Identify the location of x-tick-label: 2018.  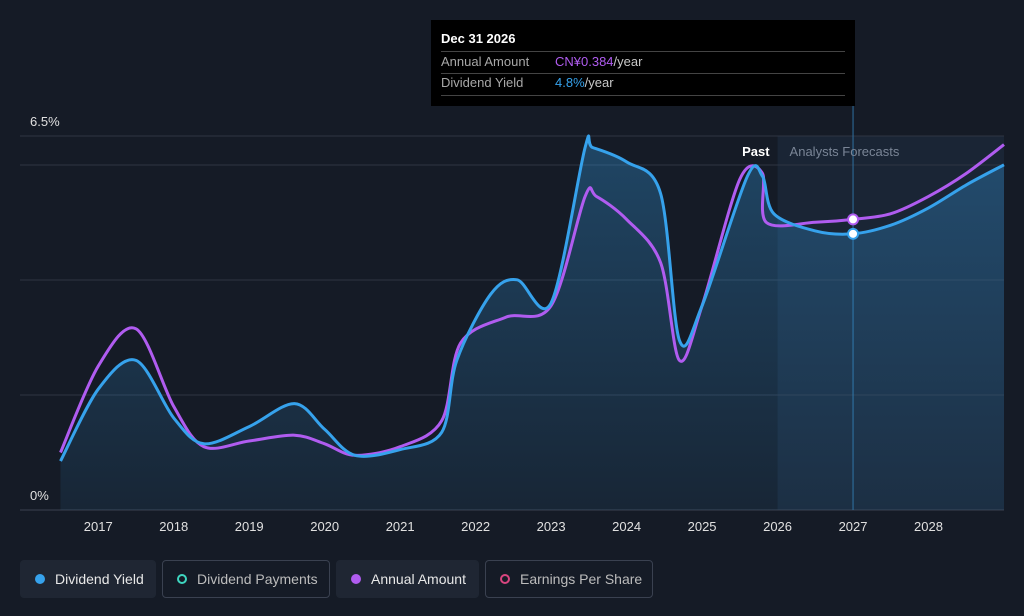
(173, 526).